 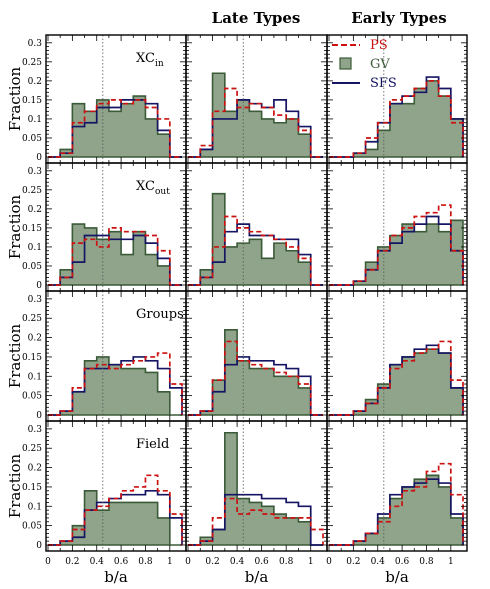 I want to click on panel-r3-c3, so click(x=397, y=356).